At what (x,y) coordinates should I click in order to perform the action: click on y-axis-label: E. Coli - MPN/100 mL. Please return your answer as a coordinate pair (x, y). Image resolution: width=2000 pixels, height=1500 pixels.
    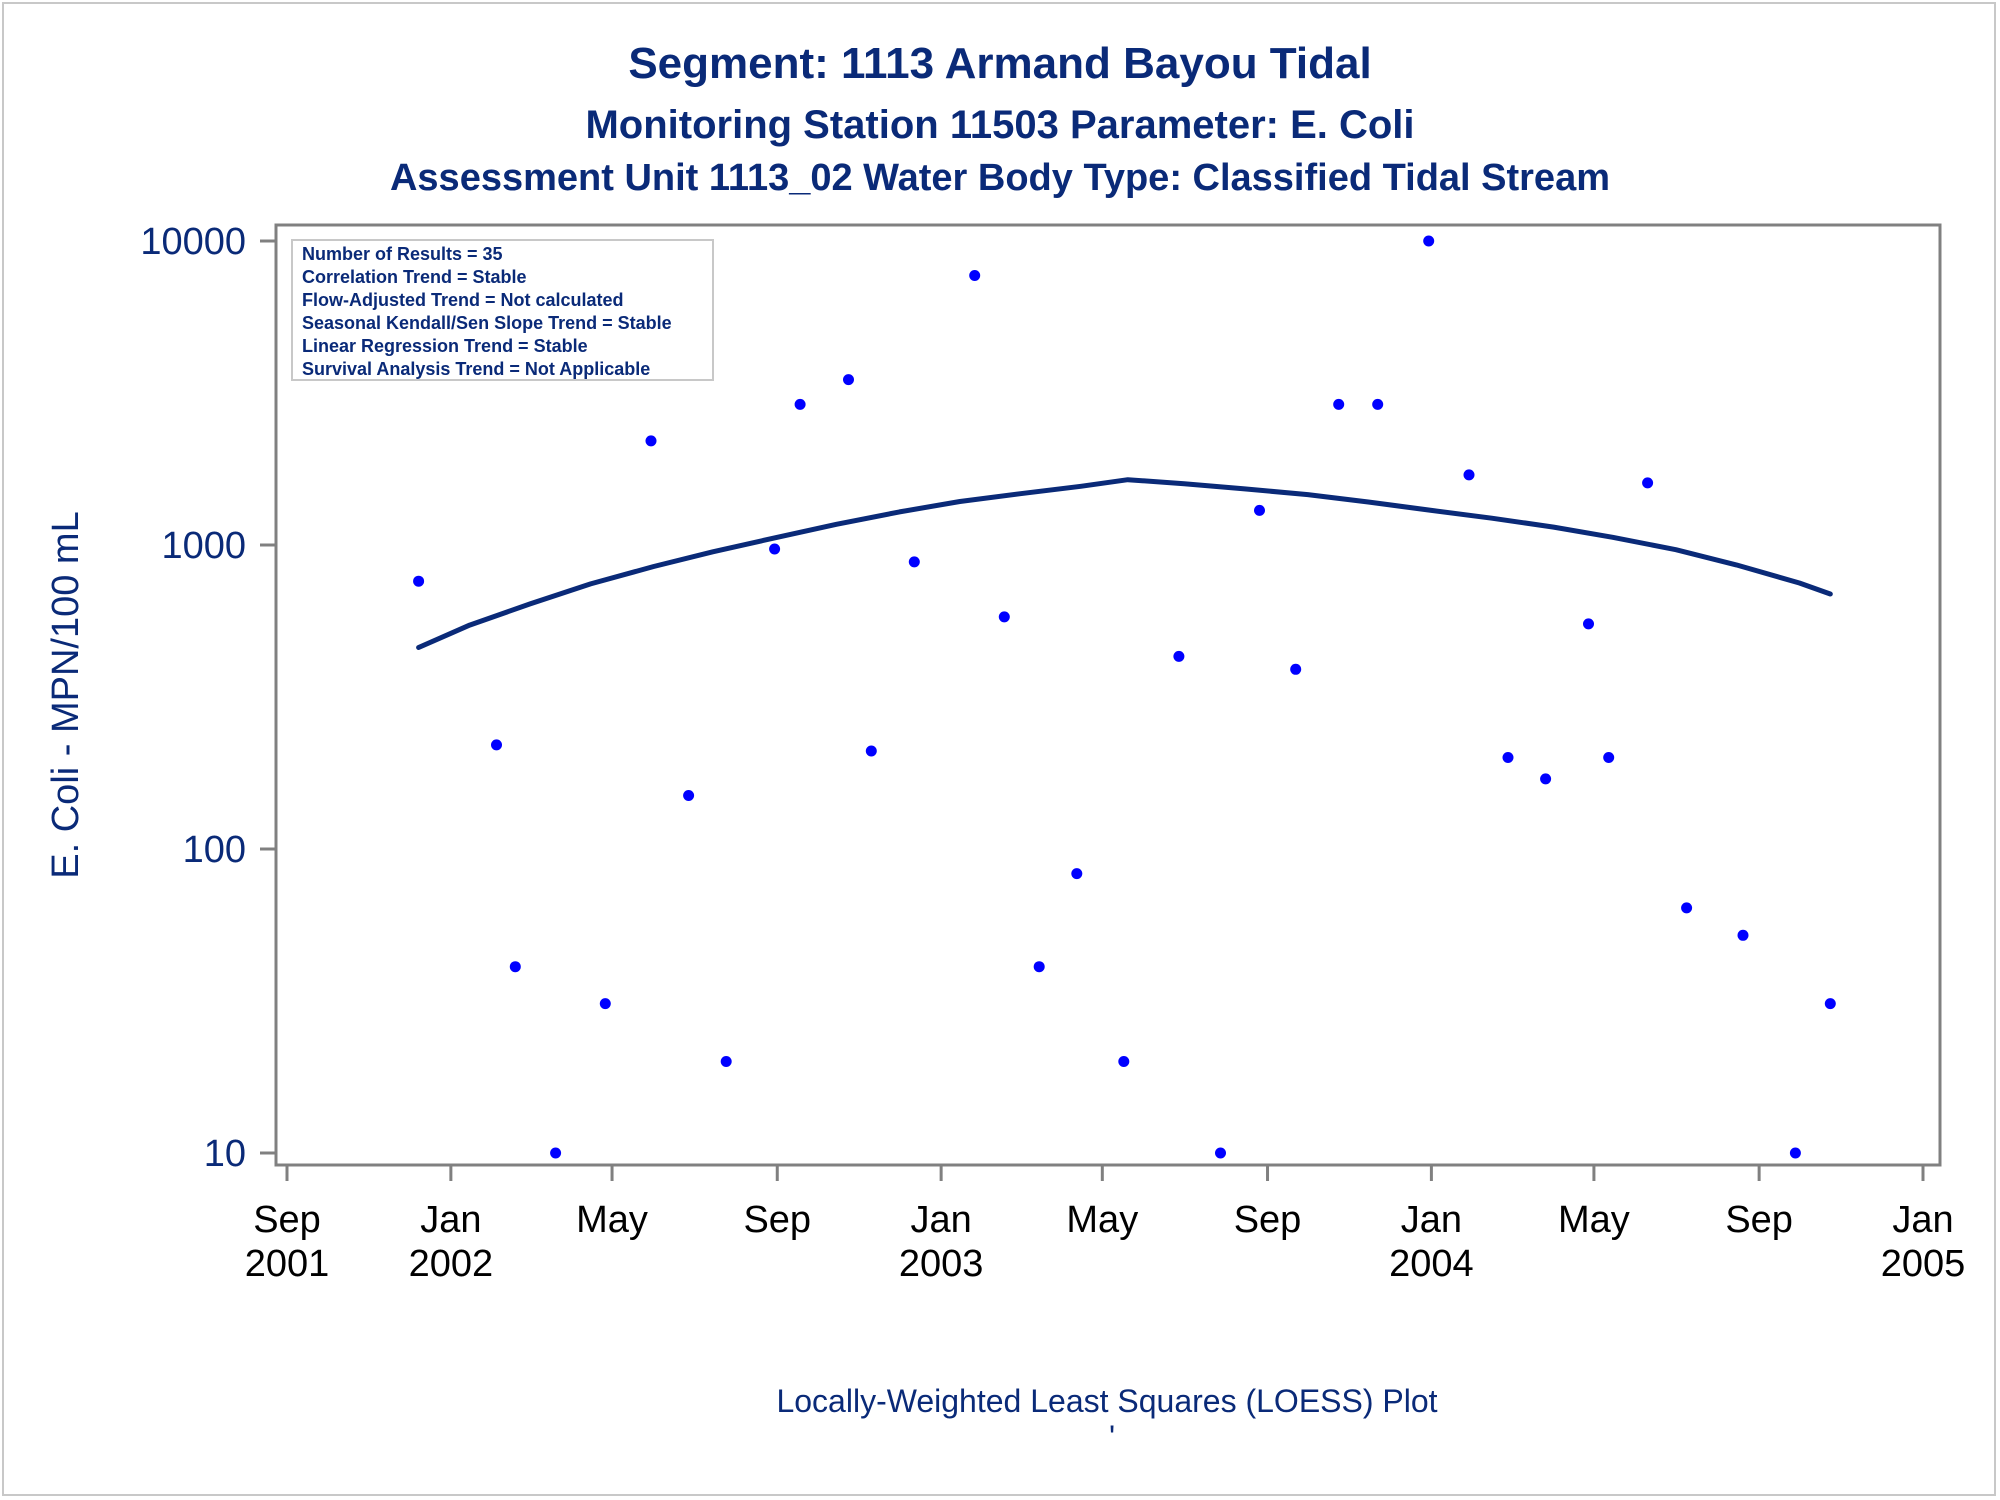
    Looking at the image, I should click on (66, 694).